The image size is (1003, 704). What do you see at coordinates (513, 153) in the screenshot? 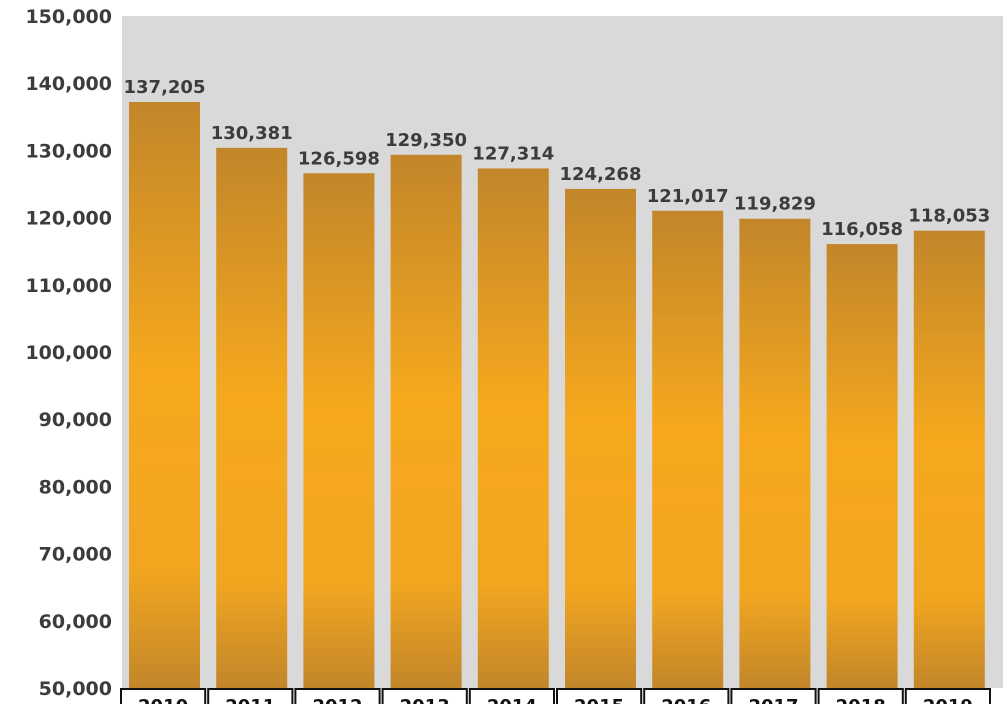
I see `data-label: 127,314` at bounding box center [513, 153].